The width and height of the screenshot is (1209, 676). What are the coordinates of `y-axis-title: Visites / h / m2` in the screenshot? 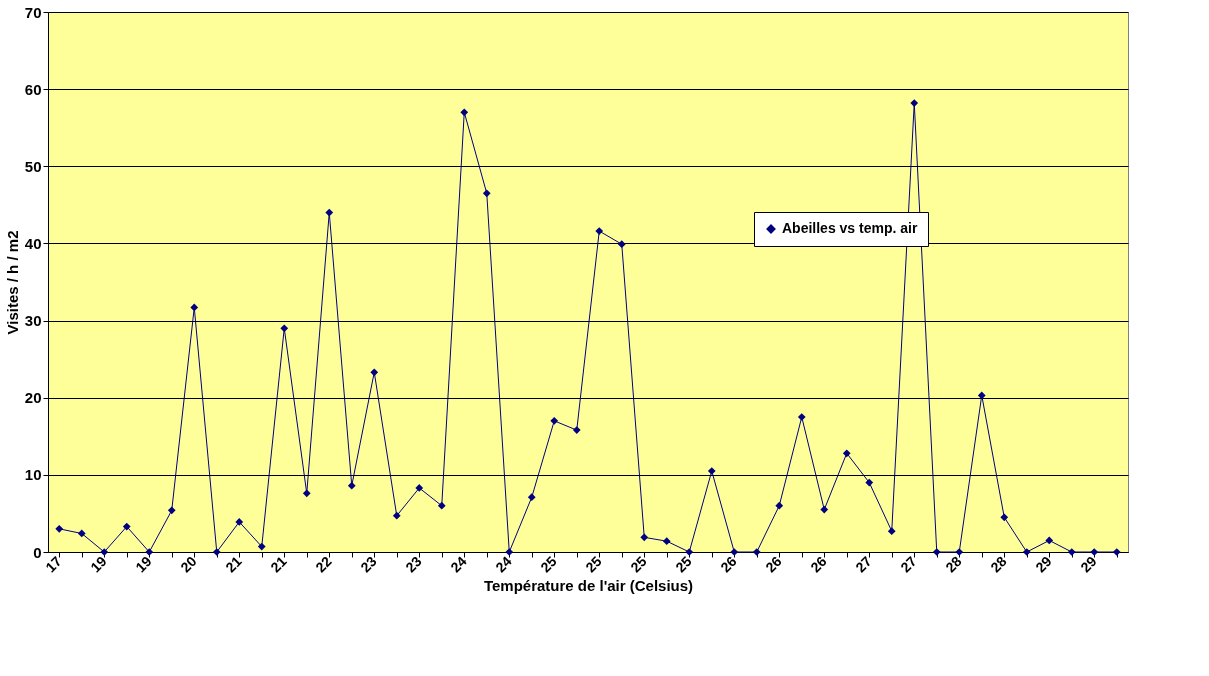 It's located at (12, 282).